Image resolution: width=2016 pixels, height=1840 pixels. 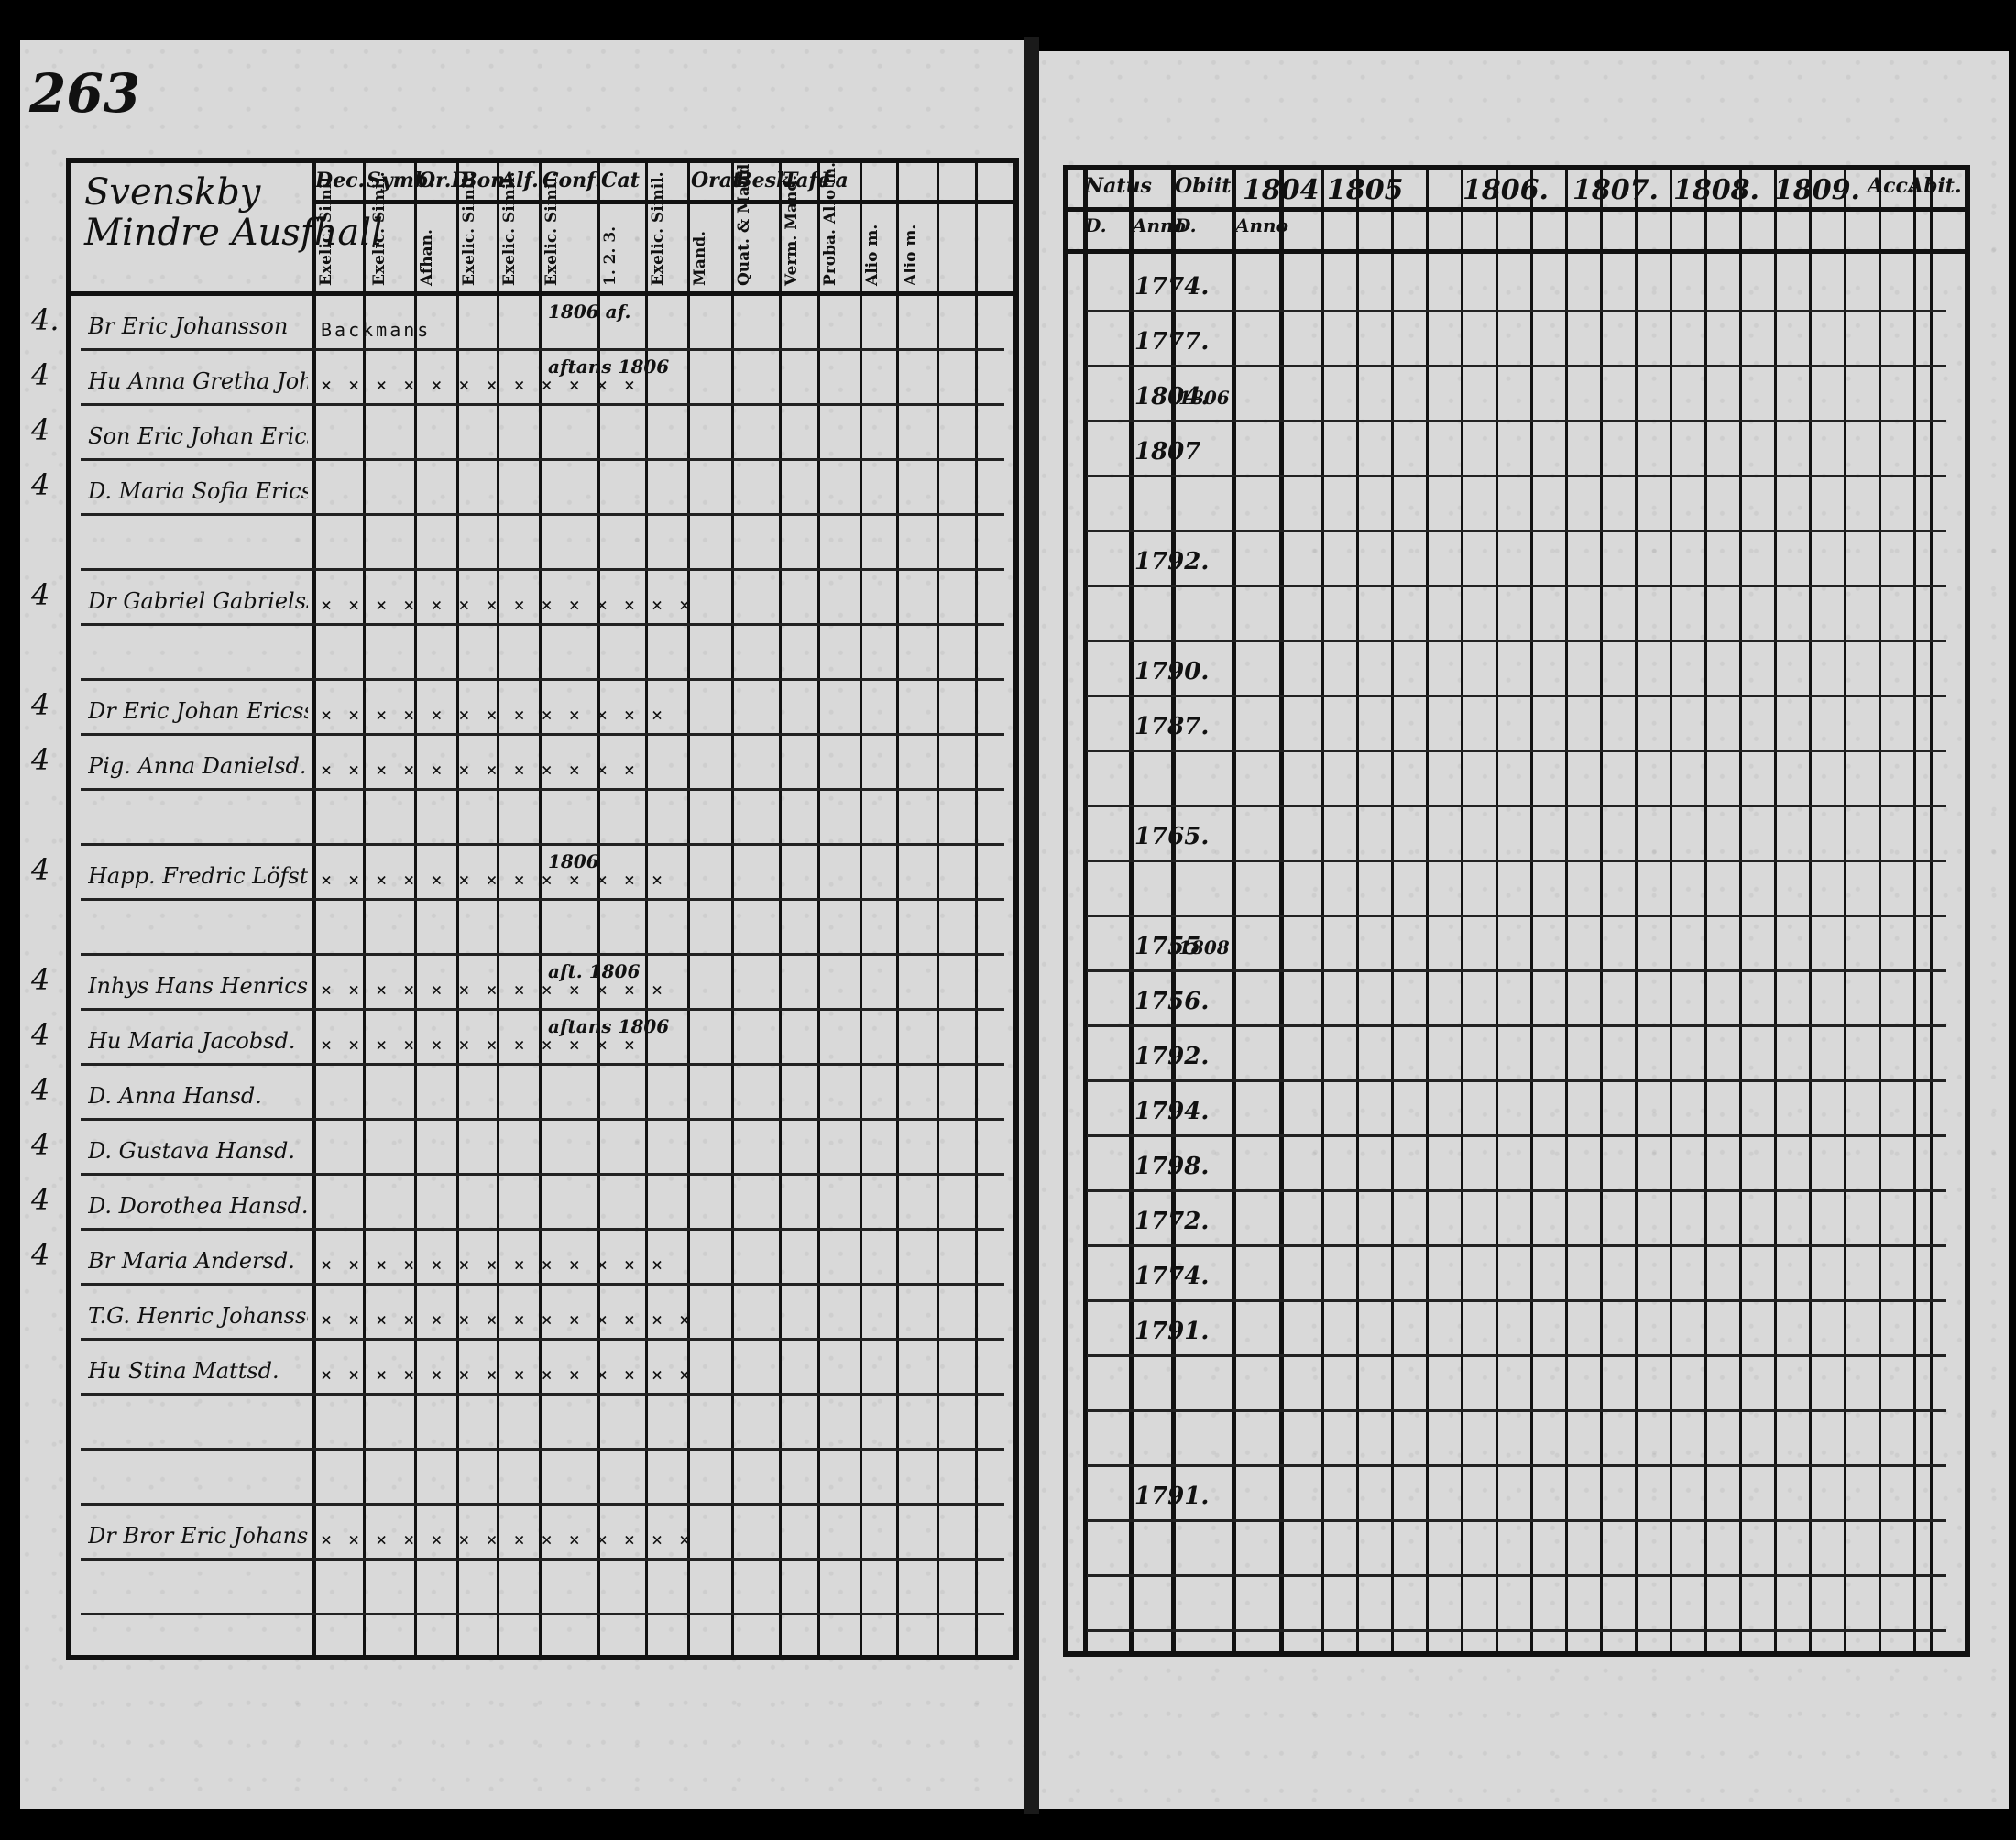 What do you see at coordinates (1615, 190) in the screenshot?
I see `right-column-header: 1807.` at bounding box center [1615, 190].